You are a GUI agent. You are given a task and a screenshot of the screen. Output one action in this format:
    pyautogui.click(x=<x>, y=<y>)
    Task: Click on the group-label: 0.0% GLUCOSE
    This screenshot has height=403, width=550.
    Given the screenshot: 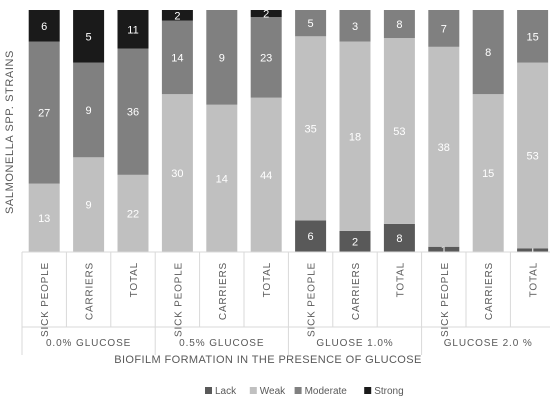 What is the action you would take?
    pyautogui.click(x=88, y=343)
    